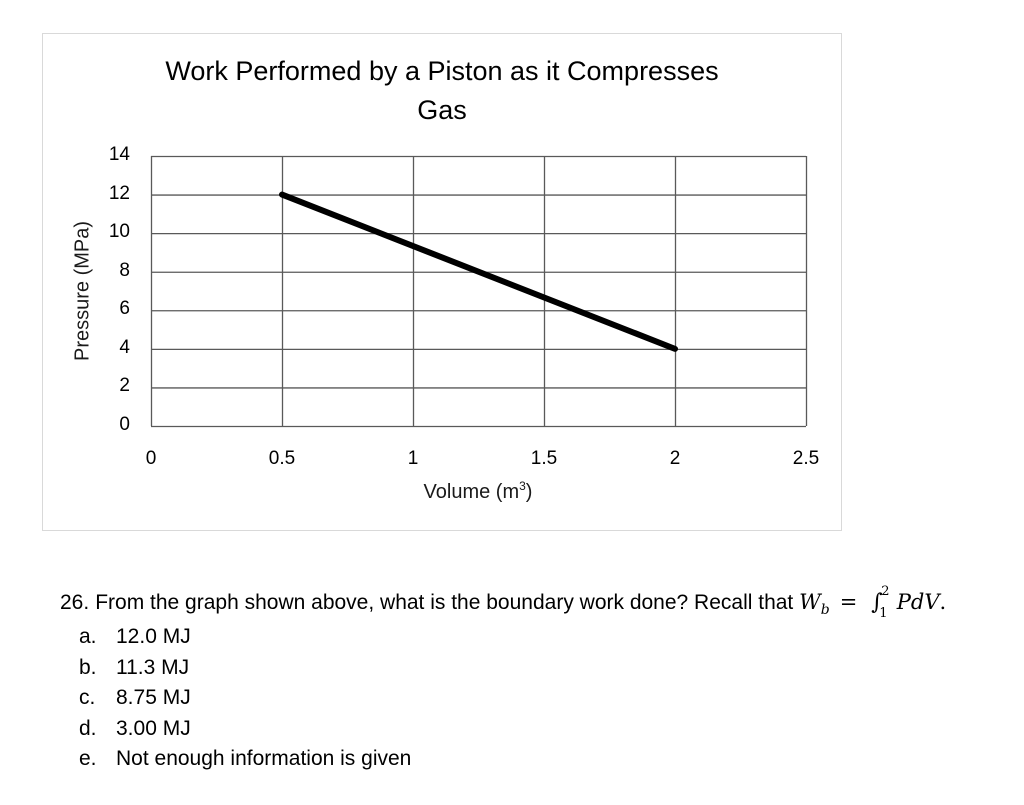  Describe the element at coordinates (806, 458) in the screenshot. I see `x-tick-label: 2.5` at that location.